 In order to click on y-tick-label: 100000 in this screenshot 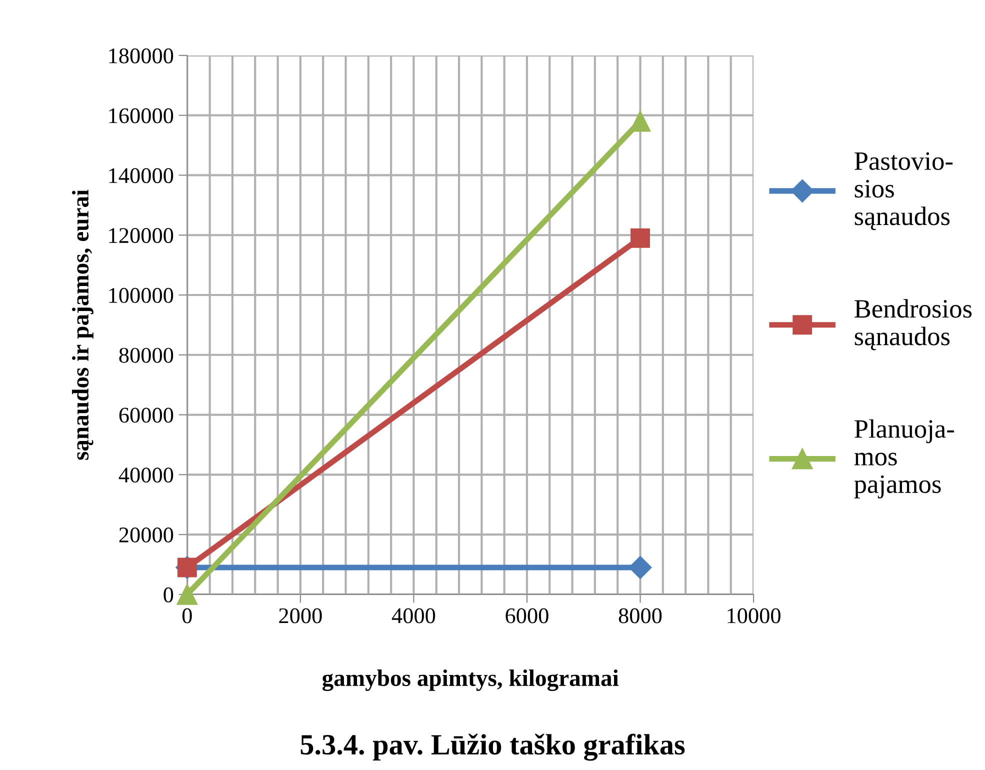, I will do `click(141, 295)`.